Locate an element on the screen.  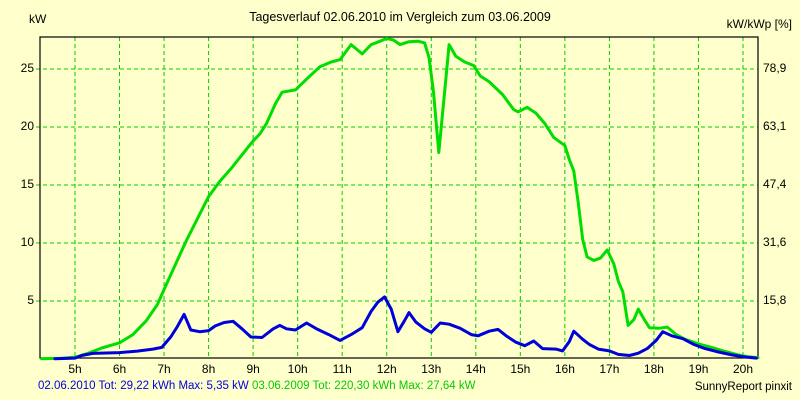
left-tick-15: 15 is located at coordinates (27, 184).